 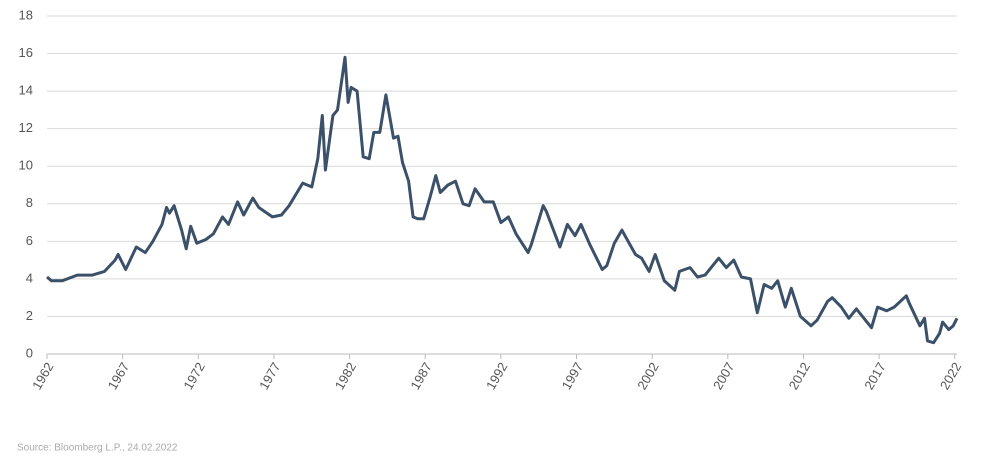 What do you see at coordinates (29, 352) in the screenshot?
I see `y-tick-label: 0` at bounding box center [29, 352].